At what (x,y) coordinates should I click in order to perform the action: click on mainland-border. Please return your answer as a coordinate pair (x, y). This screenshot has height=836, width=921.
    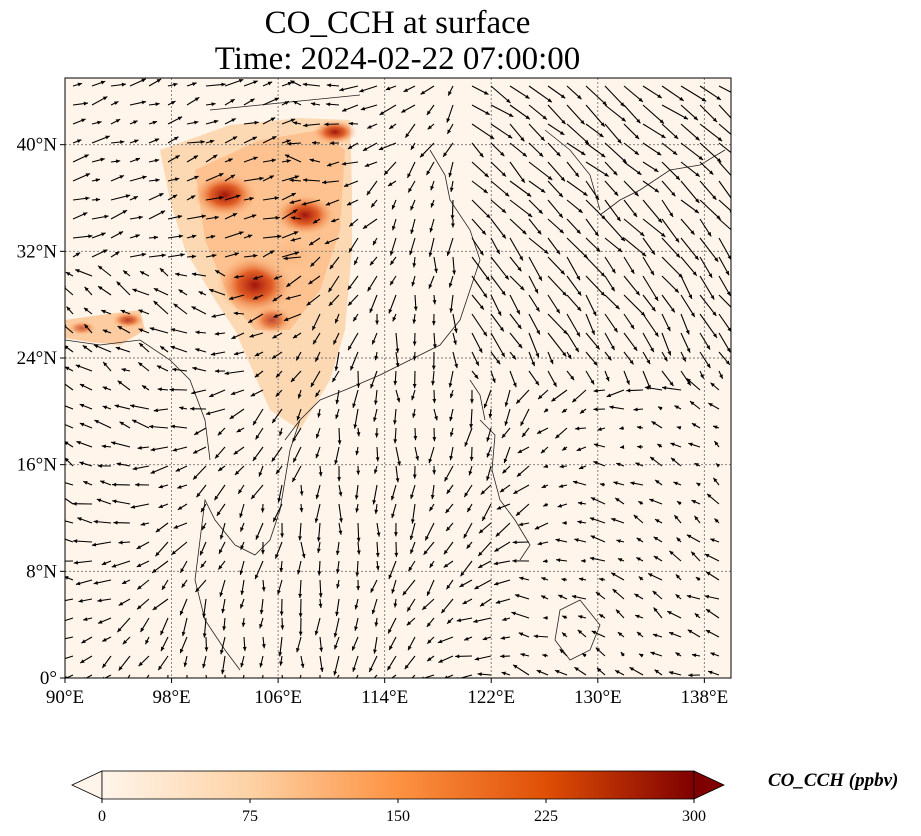
    Looking at the image, I should click on (138, 400).